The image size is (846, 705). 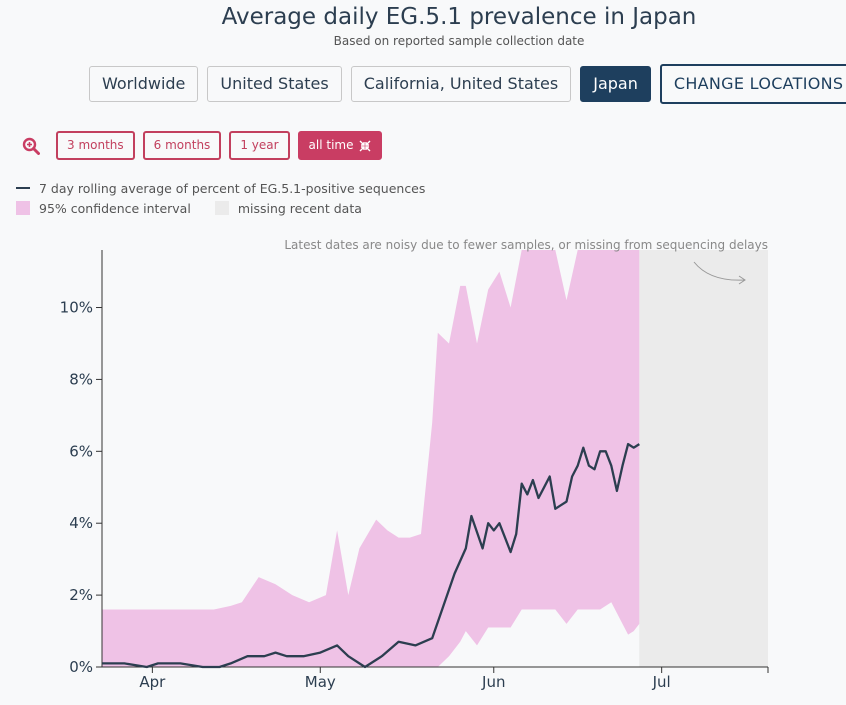 What do you see at coordinates (81, 451) in the screenshot?
I see `y-tick-label: 6%` at bounding box center [81, 451].